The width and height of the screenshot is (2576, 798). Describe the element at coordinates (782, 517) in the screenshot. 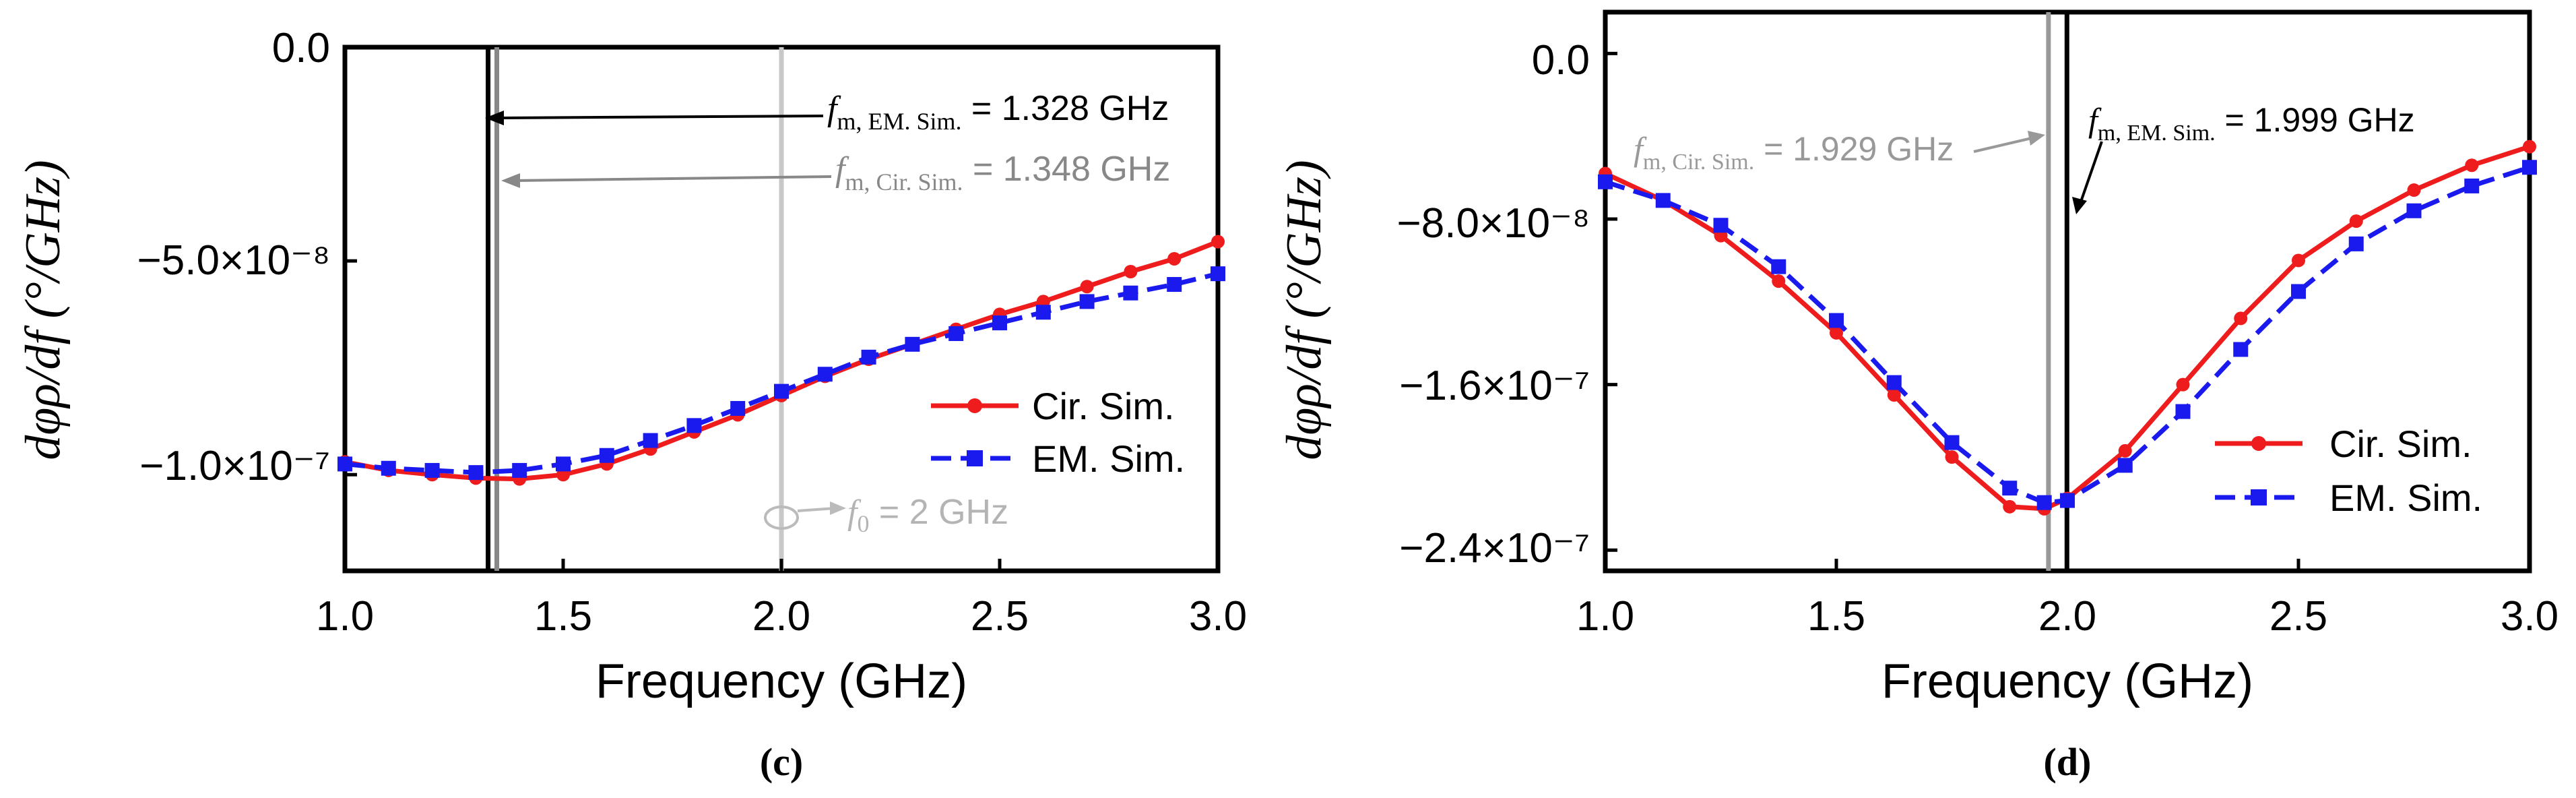

I see `chart-c-f0-circle` at that location.